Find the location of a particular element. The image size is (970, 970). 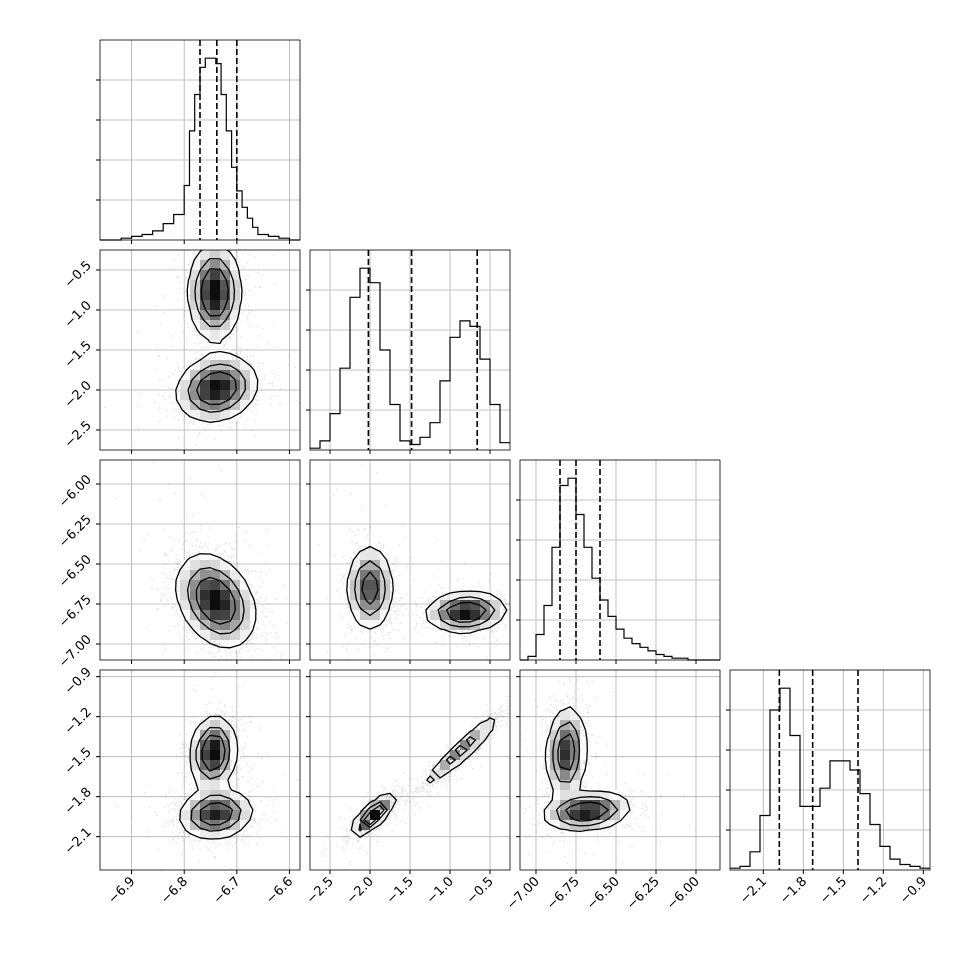

y-tick-label: −2.1 is located at coordinates (78, 841).